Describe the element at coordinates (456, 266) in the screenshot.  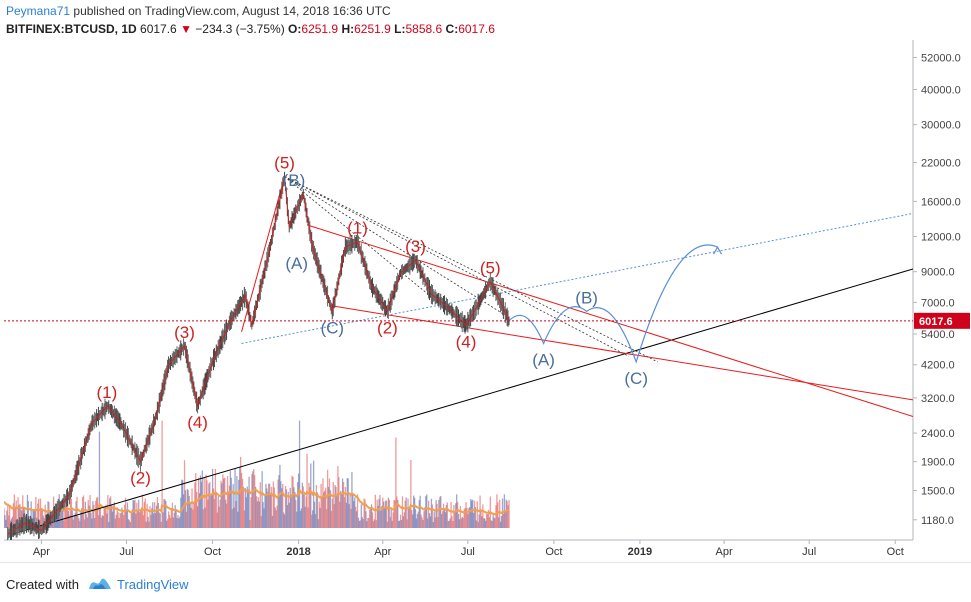
I see `fan-line` at that location.